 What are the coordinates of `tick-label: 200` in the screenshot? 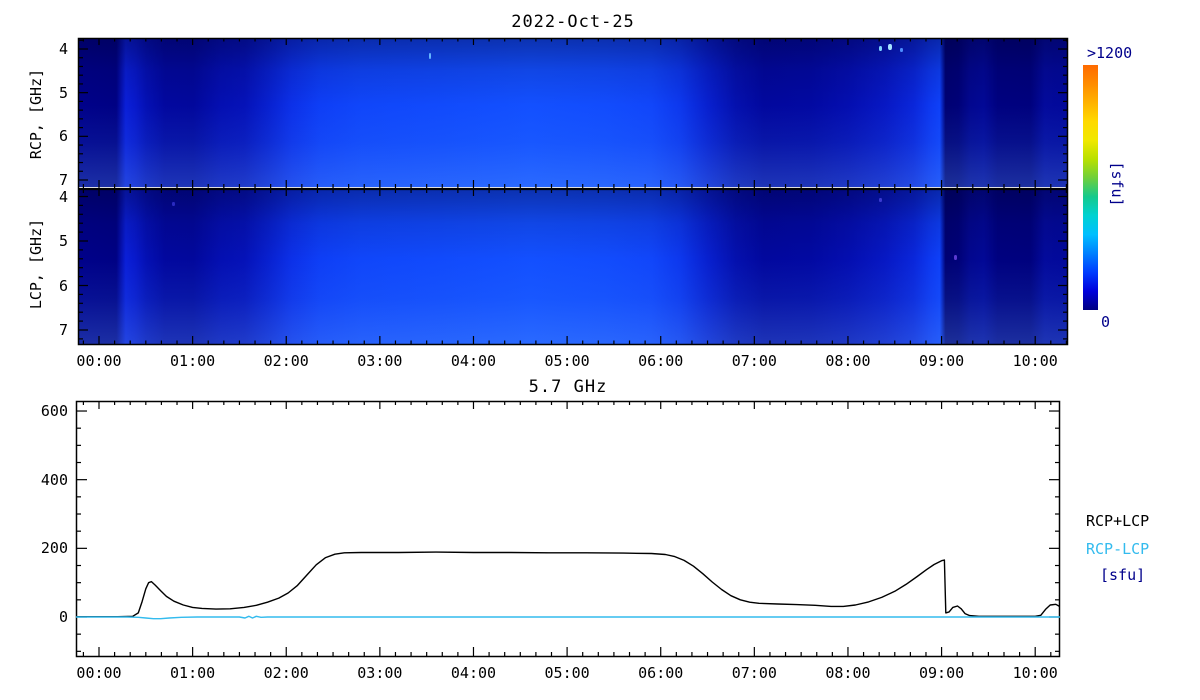 It's located at (54, 548).